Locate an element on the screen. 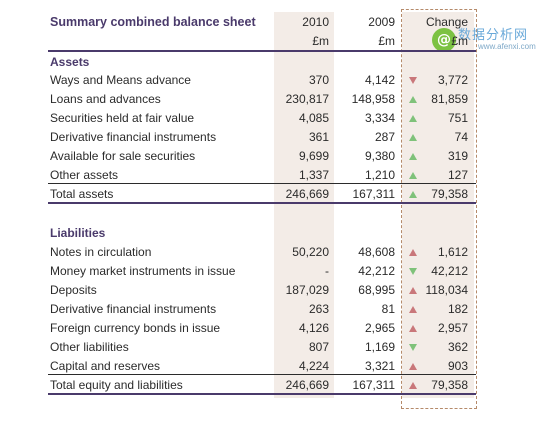  value-2010: 9,699 is located at coordinates (313, 156).